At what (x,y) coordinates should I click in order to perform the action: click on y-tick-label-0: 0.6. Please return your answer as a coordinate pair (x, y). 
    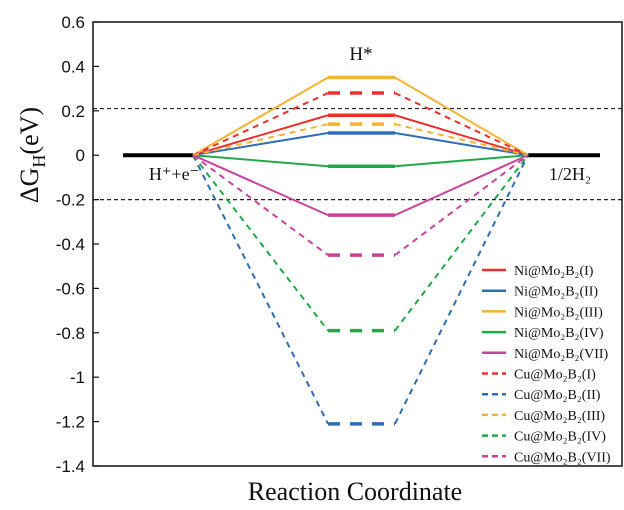
    Looking at the image, I should click on (73, 22).